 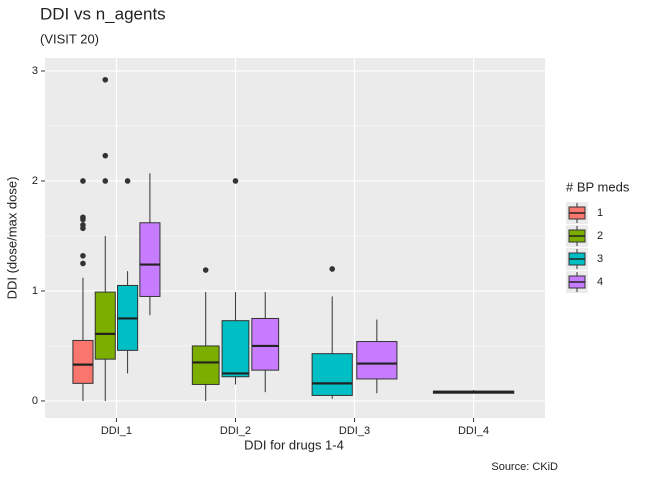 I want to click on y-tick-label: 3, so click(x=35, y=71).